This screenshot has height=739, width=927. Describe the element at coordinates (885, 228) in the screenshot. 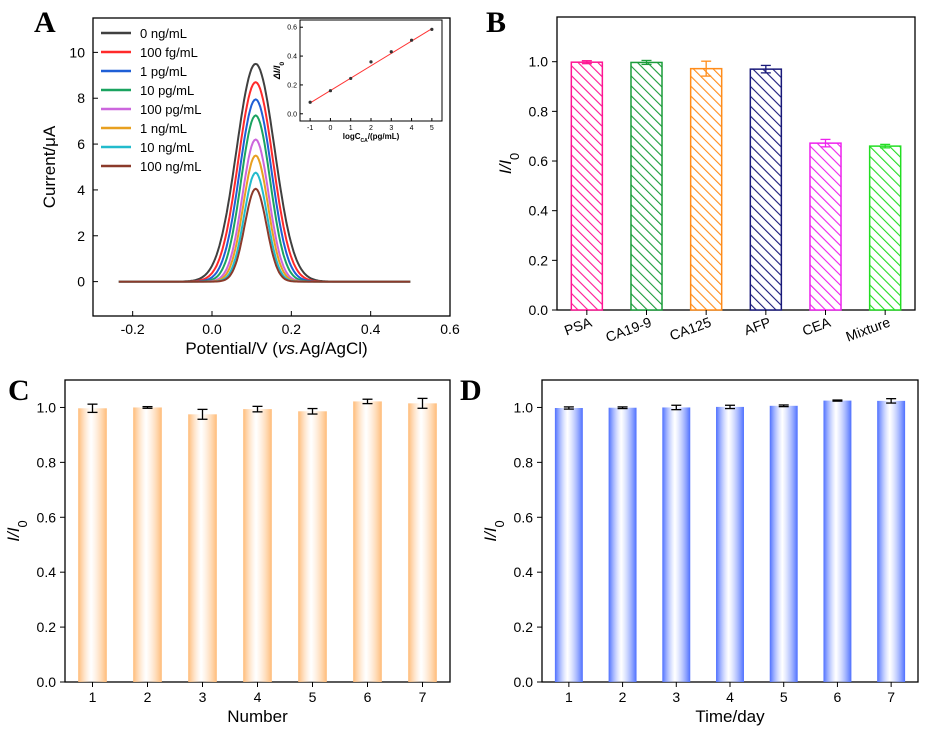

I see `b-bar-Mixture` at that location.